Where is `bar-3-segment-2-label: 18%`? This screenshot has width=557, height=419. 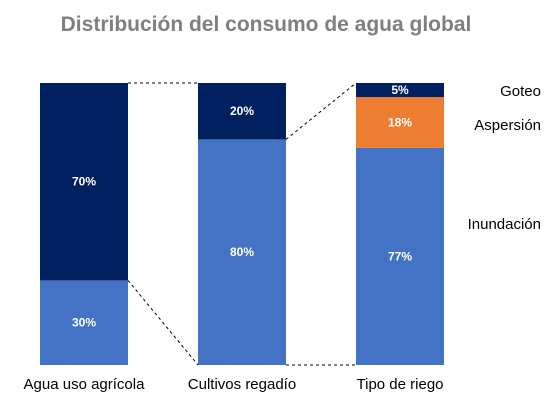
bar-3-segment-2-label: 18% is located at coordinates (400, 122).